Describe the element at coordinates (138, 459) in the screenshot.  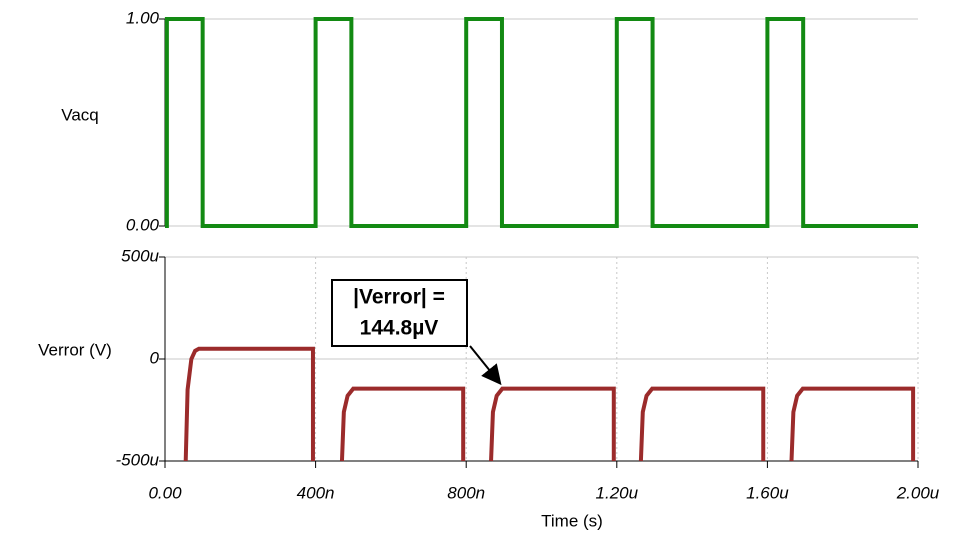
I see `y-tick-label: -500u` at that location.